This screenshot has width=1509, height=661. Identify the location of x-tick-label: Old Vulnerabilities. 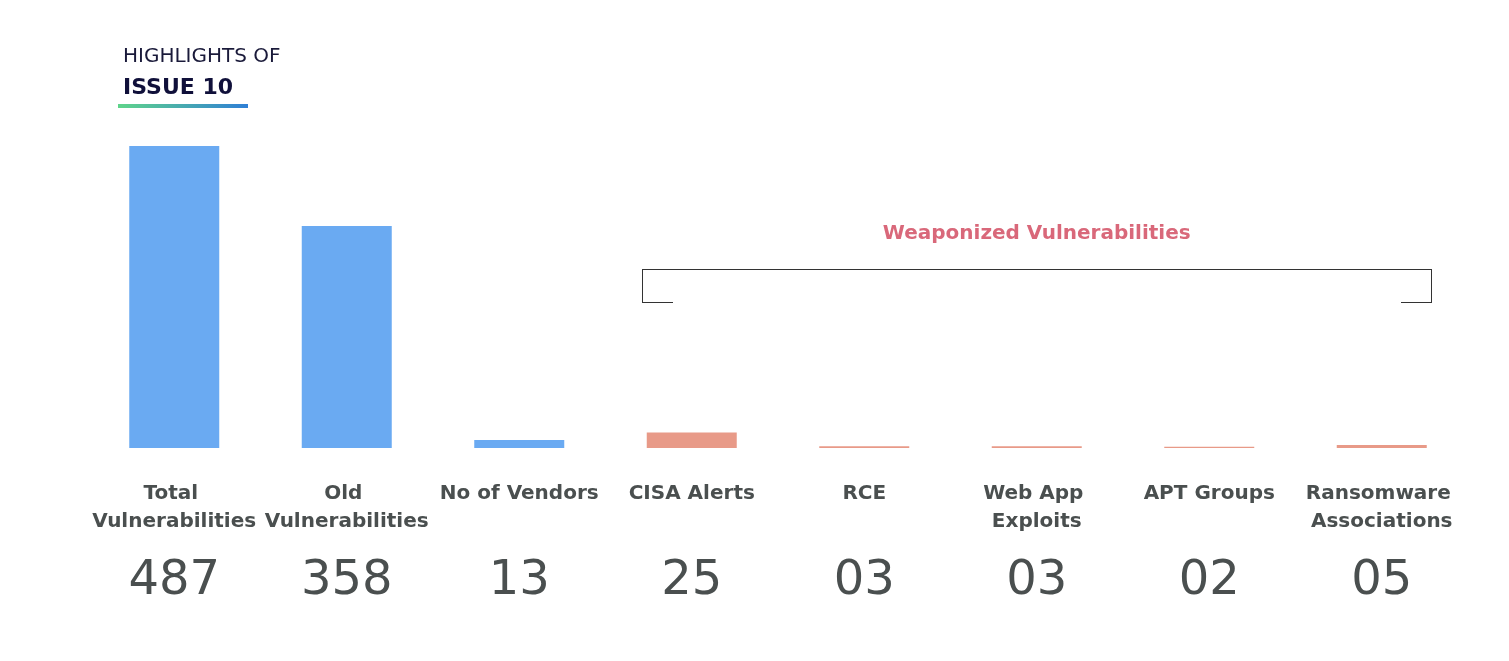
(346, 506).